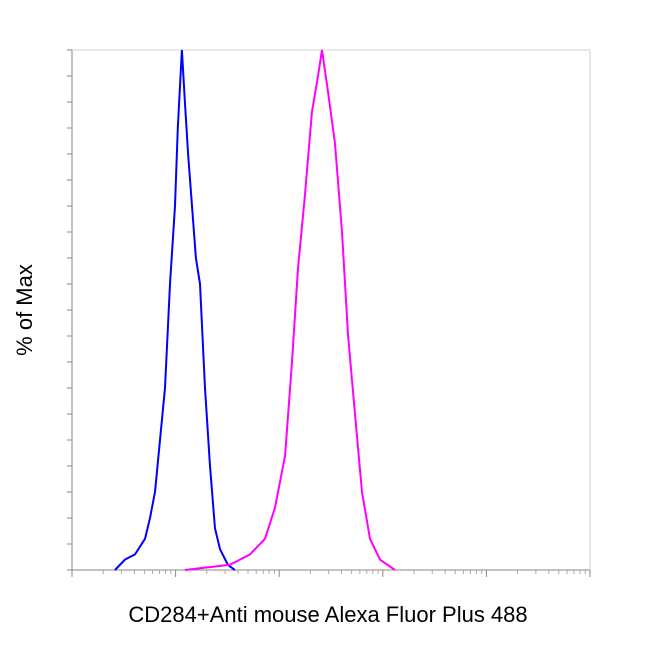 The image size is (650, 655). Describe the element at coordinates (327, 614) in the screenshot. I see `x-axis-label: CD284+Anti mouse Alexa Fluor Plus 488` at that location.